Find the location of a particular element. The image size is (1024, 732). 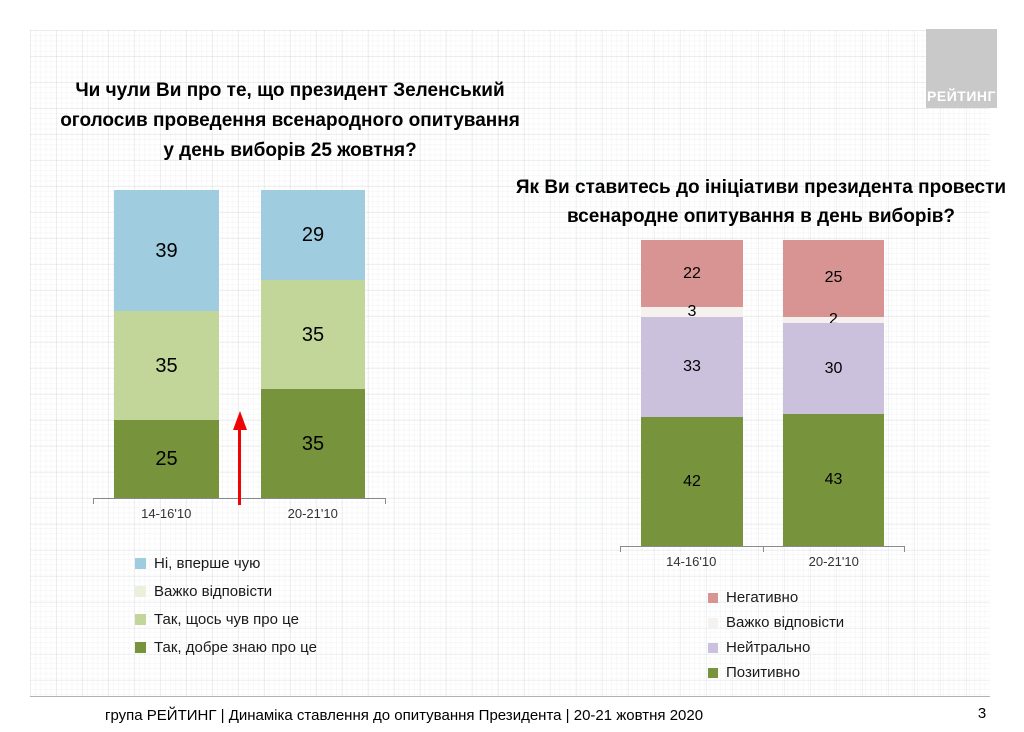

segment-value-label: 42 is located at coordinates (692, 481).